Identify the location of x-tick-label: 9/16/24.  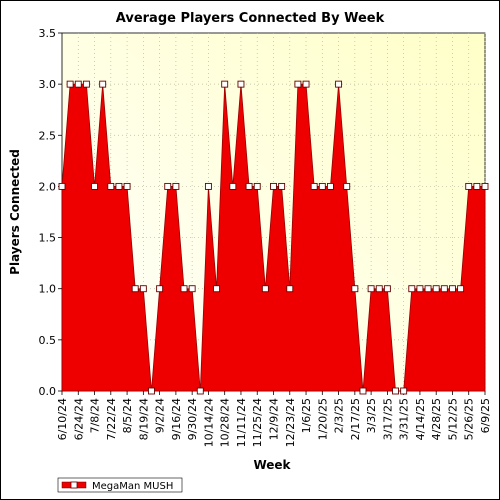
(176, 419).